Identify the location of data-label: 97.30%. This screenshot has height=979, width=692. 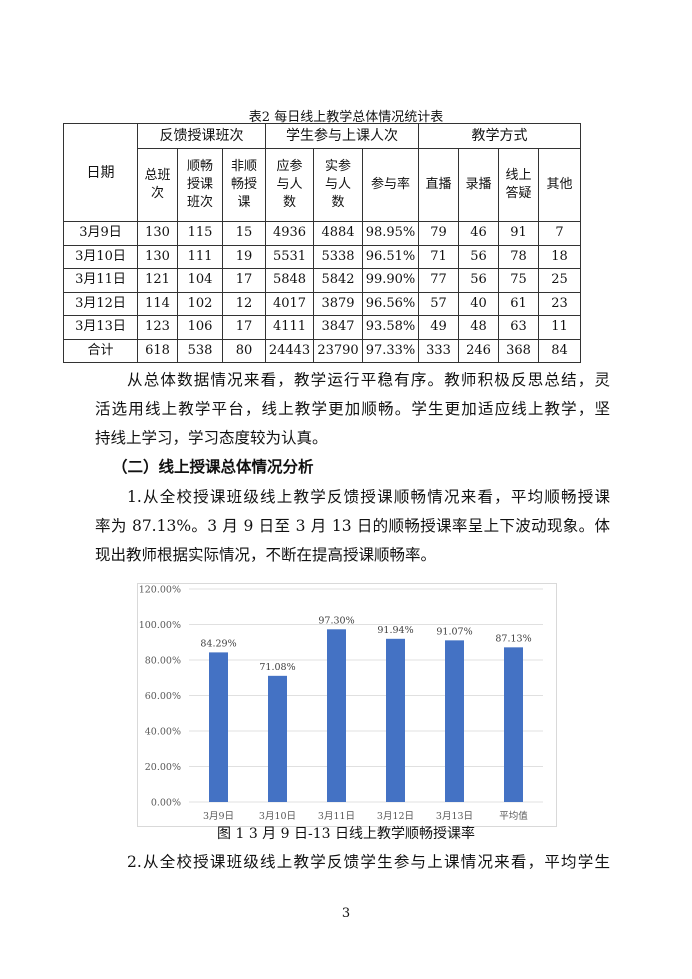
(336, 620).